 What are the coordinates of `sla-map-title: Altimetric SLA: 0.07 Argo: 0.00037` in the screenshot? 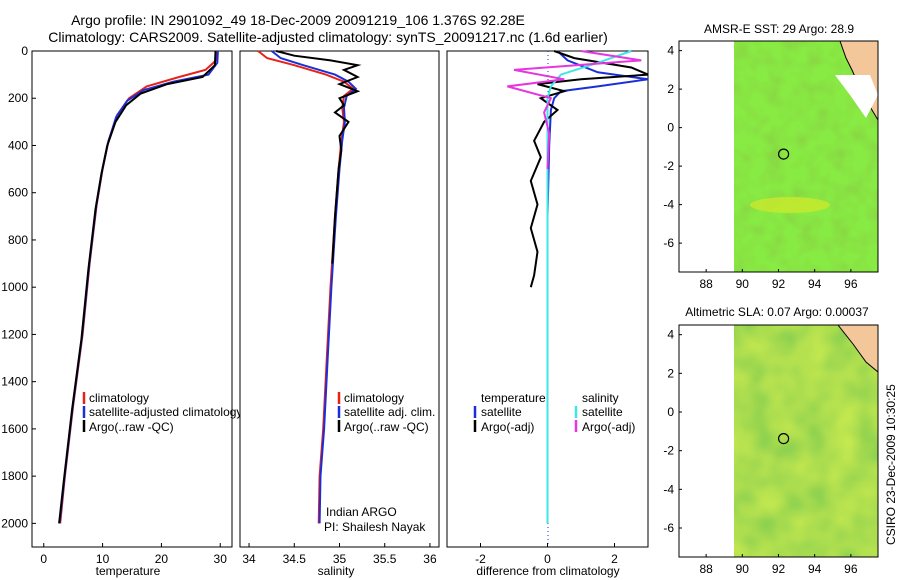 It's located at (777, 312).